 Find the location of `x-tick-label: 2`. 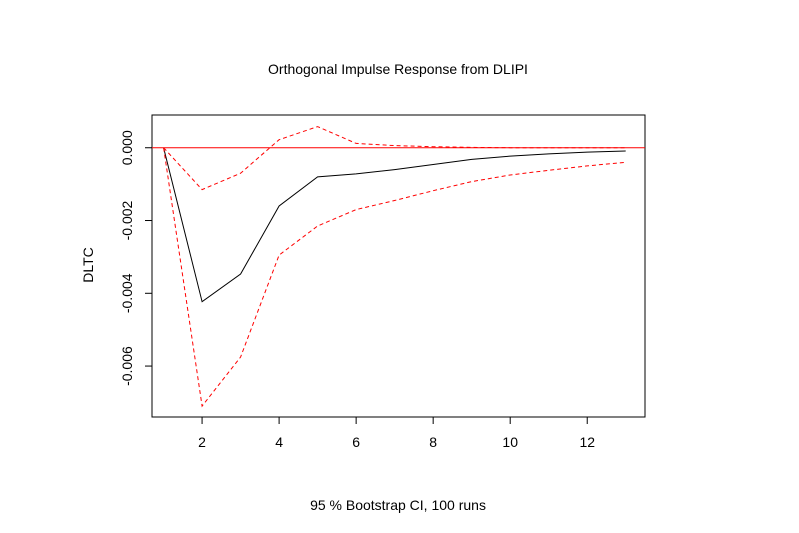

x-tick-label: 2 is located at coordinates (202, 442).